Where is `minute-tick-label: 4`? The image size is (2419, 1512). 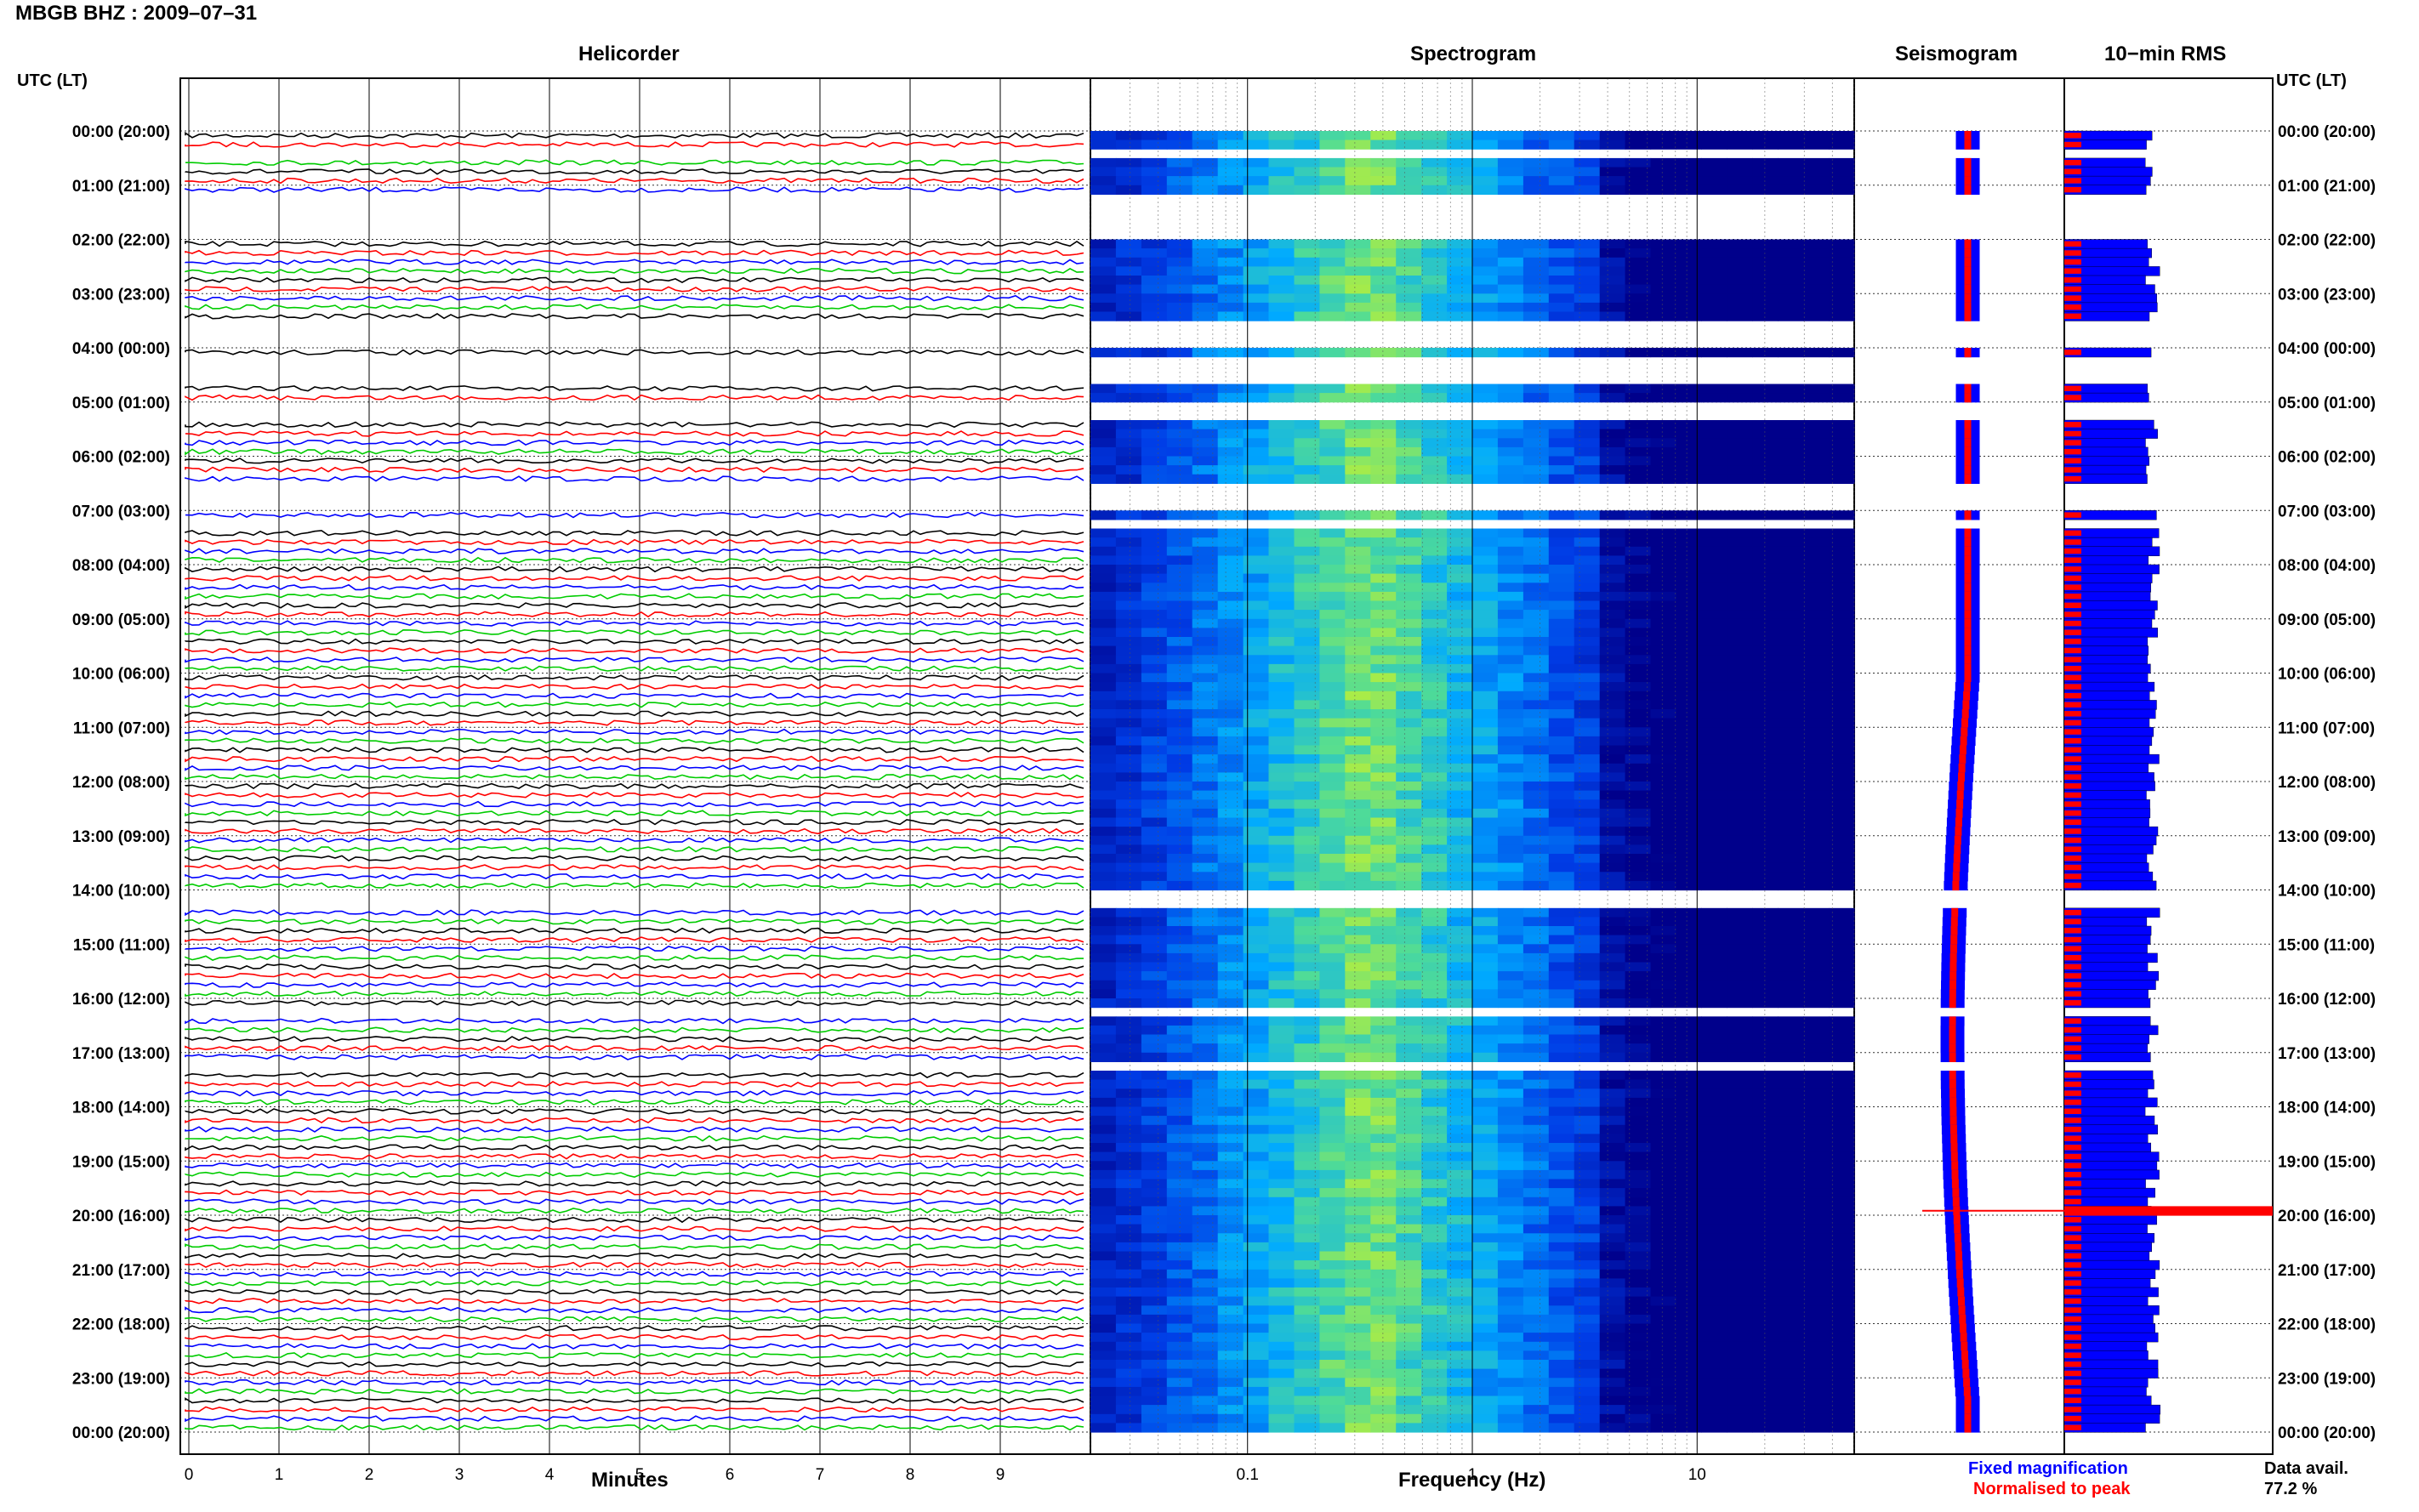
minute-tick-label: 4 is located at coordinates (550, 1475).